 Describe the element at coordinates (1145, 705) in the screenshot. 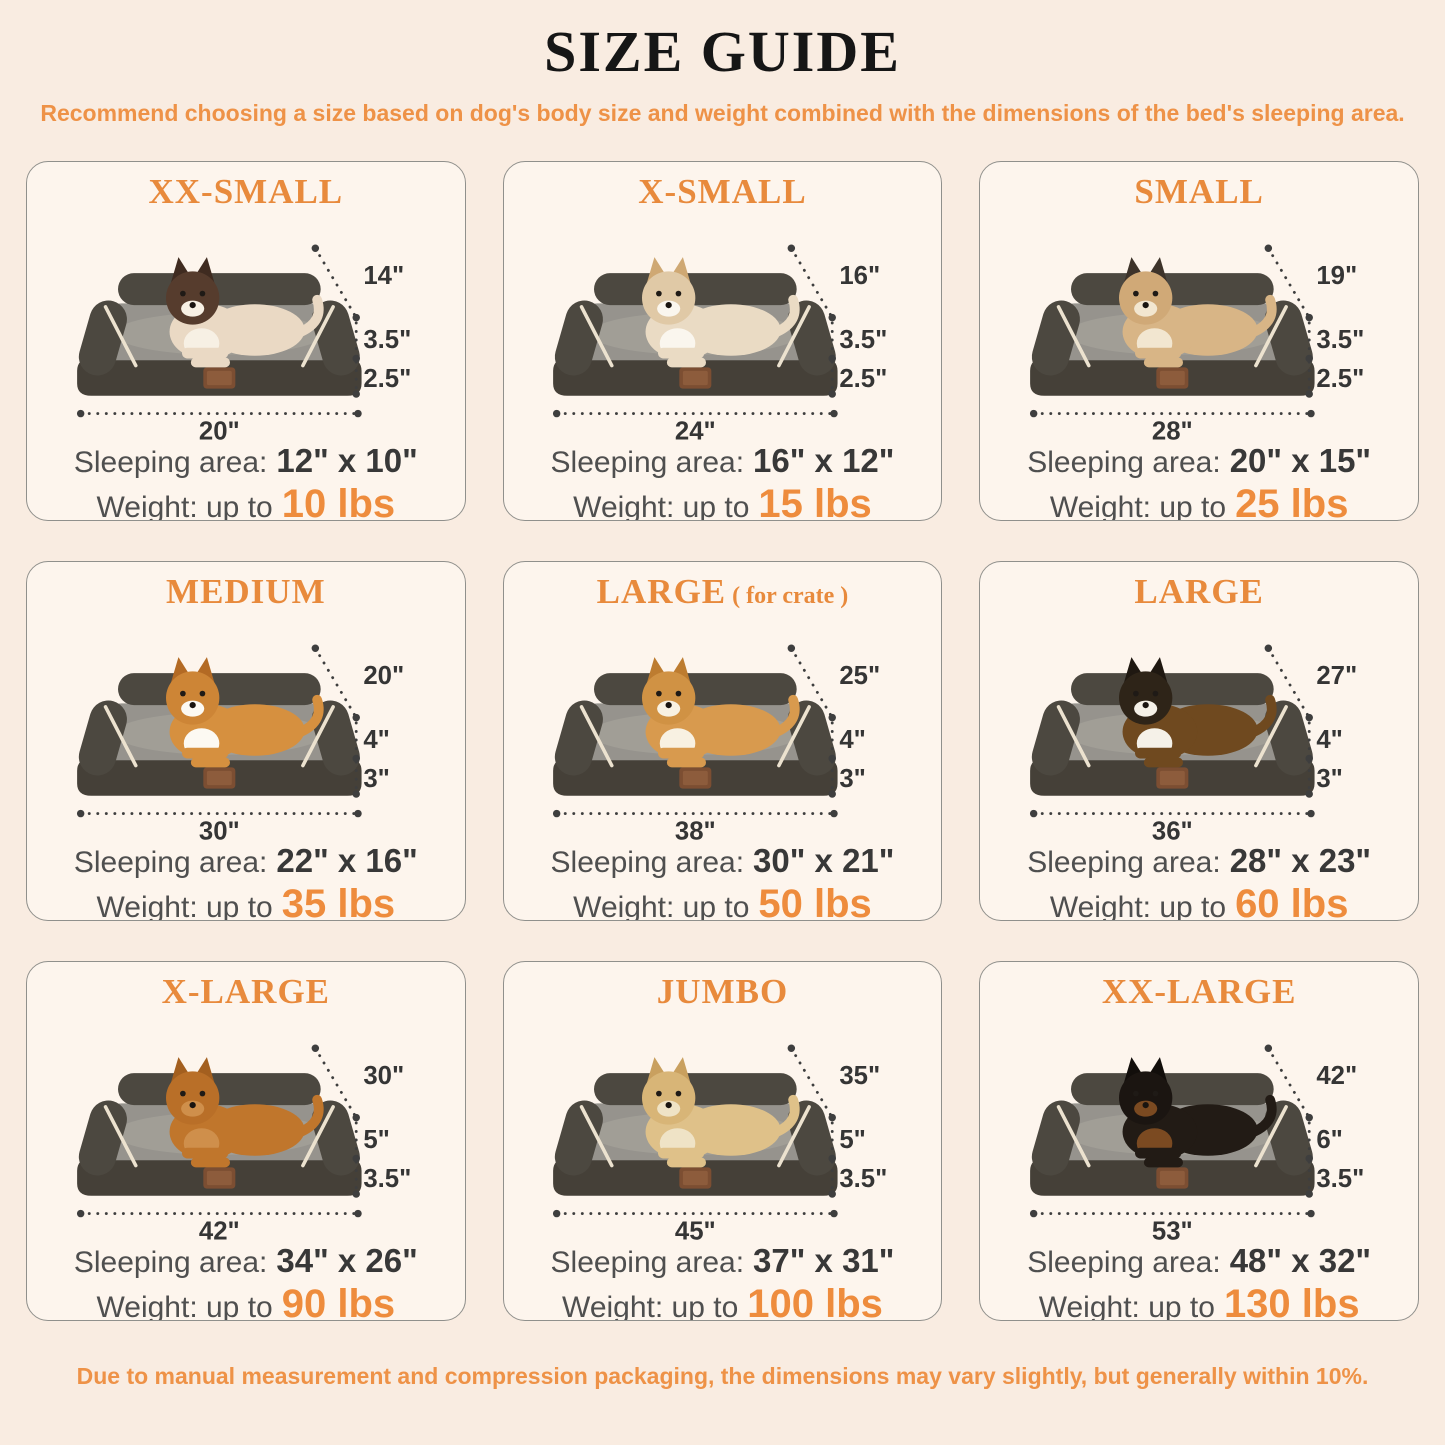

I see `pet-nose` at that location.